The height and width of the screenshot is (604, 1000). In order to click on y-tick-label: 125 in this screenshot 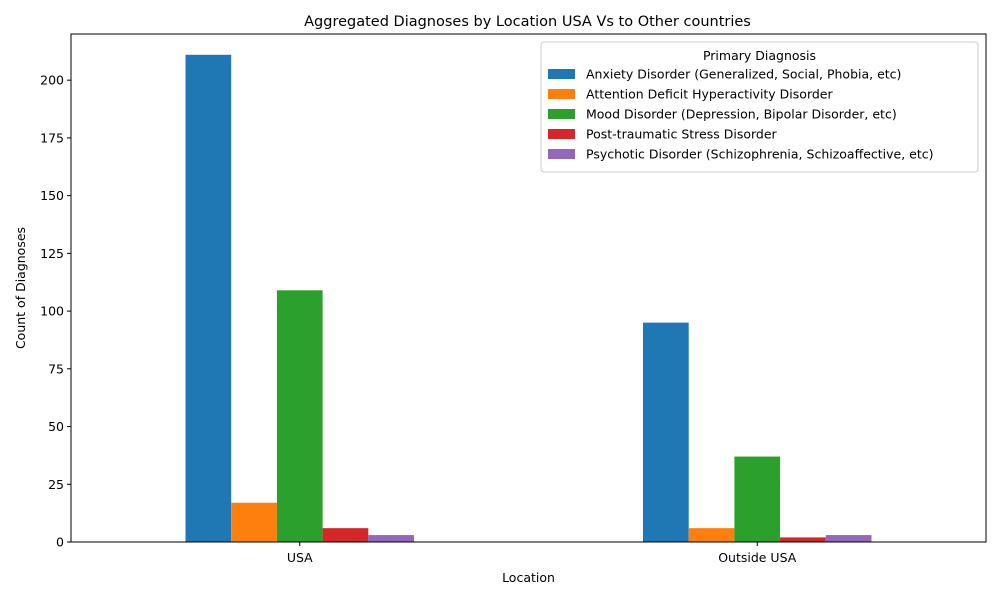, I will do `click(52, 253)`.